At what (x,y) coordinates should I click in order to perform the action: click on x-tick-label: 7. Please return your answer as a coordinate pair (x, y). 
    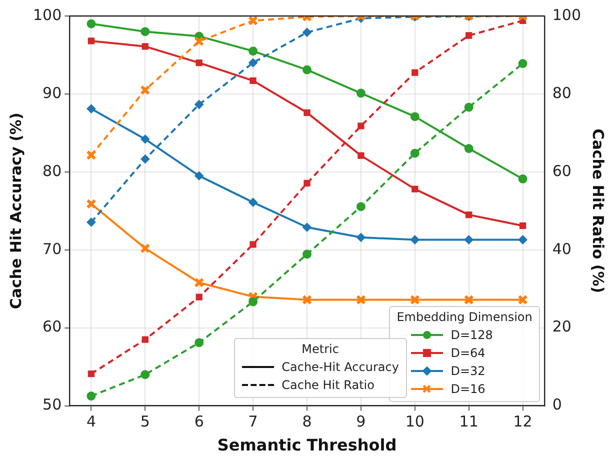
    Looking at the image, I should click on (253, 421).